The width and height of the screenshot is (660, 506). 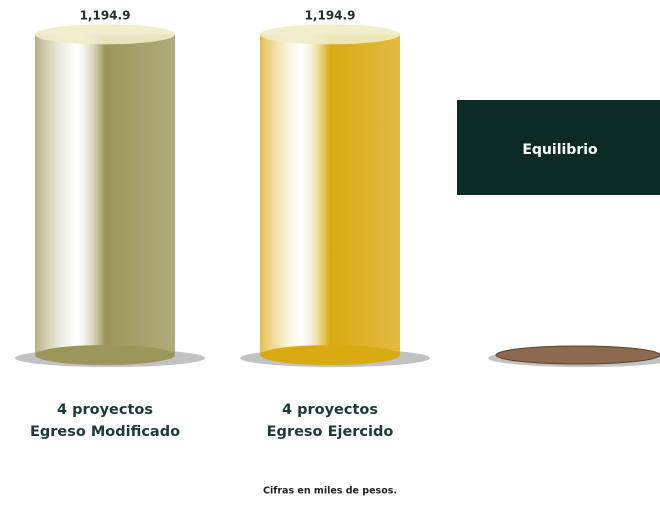 I want to click on note: Cifras en miles de pesos., so click(x=330, y=491).